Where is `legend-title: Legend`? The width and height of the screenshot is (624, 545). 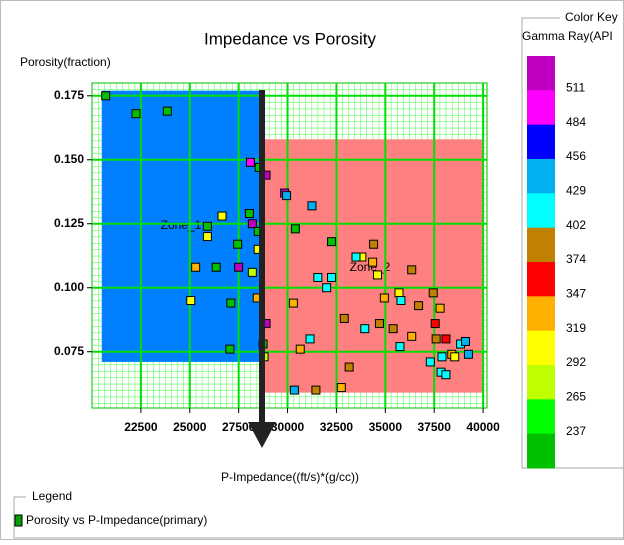
legend-title: Legend is located at coordinates (52, 496).